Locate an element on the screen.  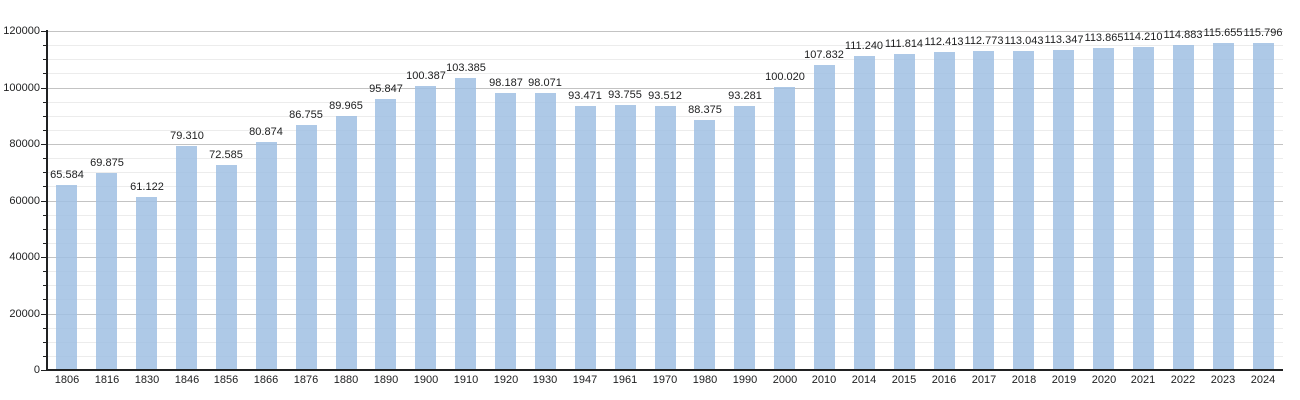
bar-2023 is located at coordinates (1223, 206).